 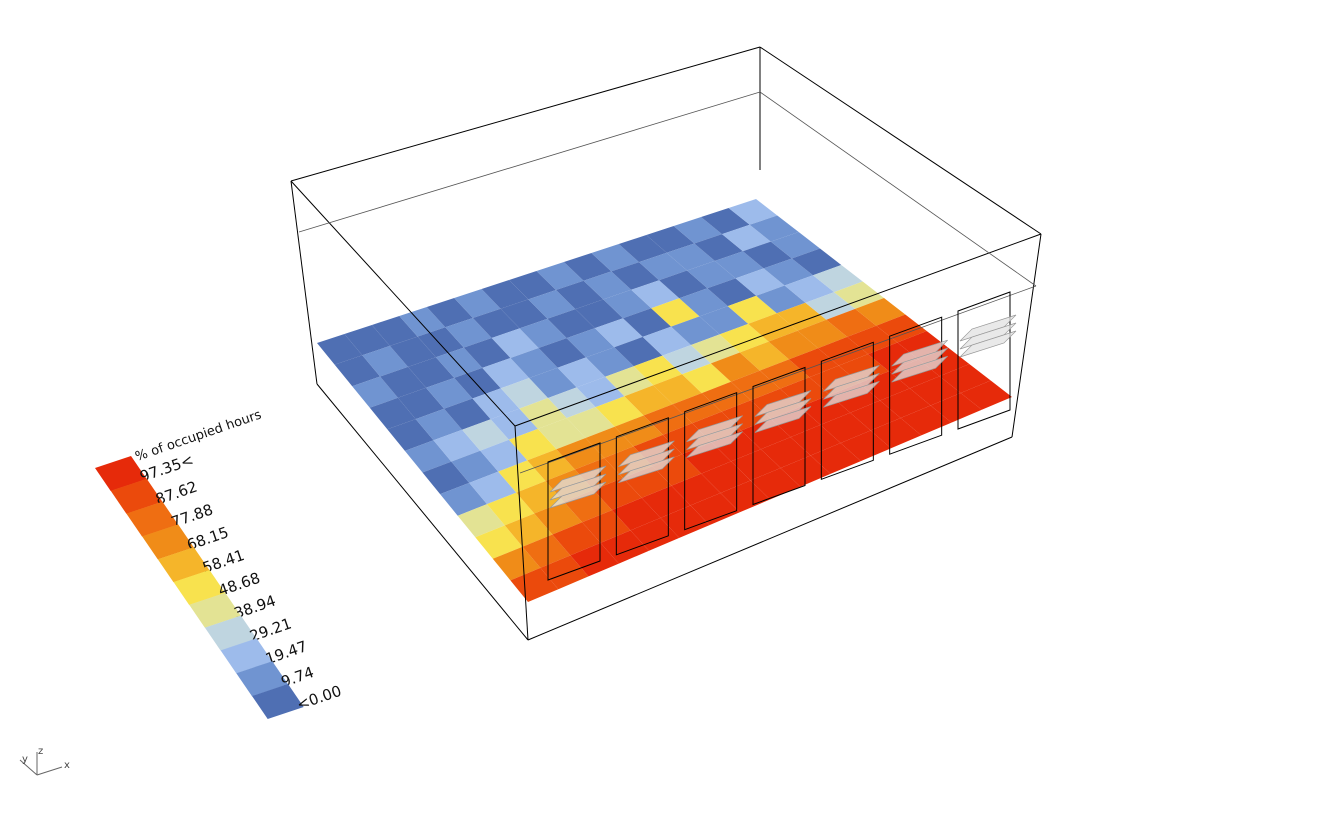 What do you see at coordinates (67, 765) in the screenshot?
I see `axis-x-label: x` at bounding box center [67, 765].